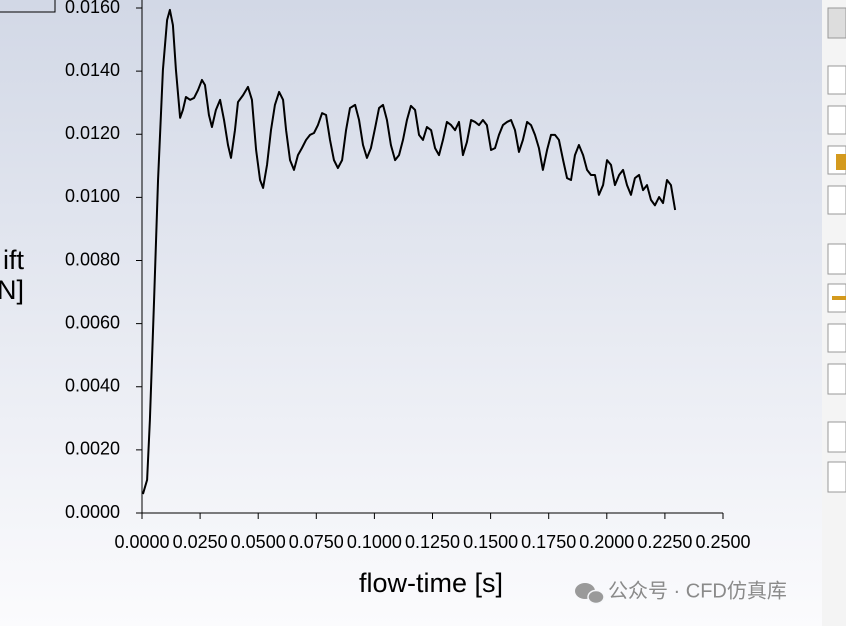 The image size is (846, 631). I want to click on x-tick-label: 0.1250, so click(432, 542).